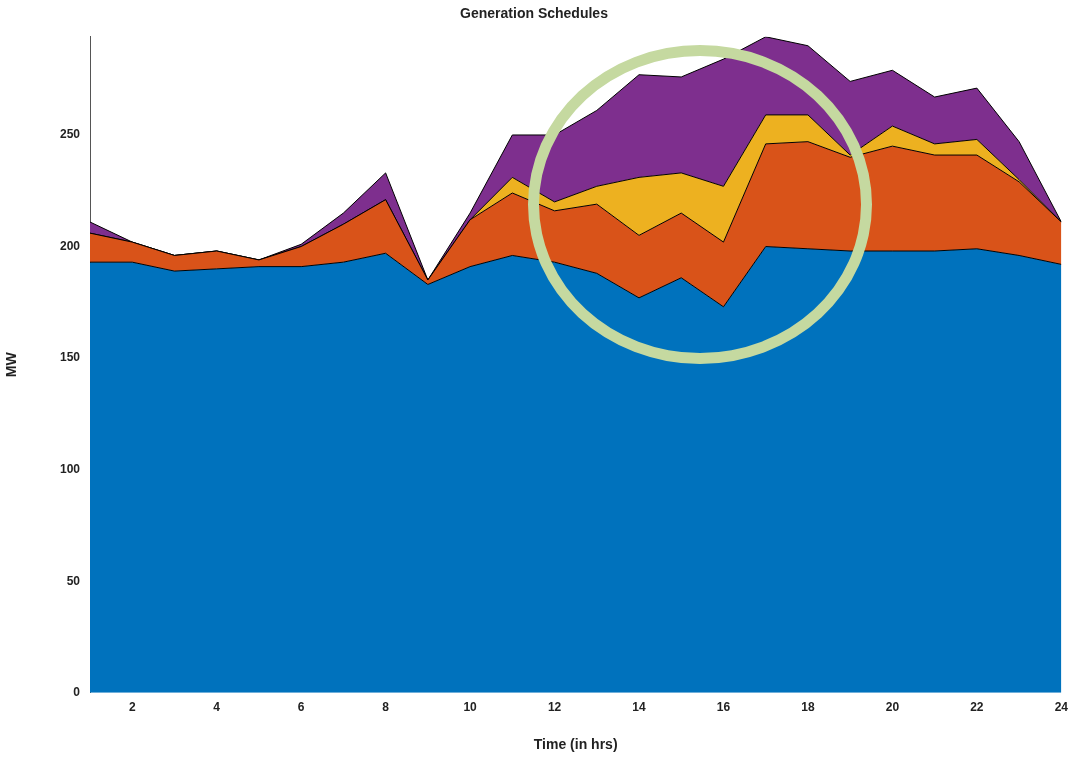 This screenshot has height=764, width=1076. I want to click on x-tick-label: 4, so click(217, 707).